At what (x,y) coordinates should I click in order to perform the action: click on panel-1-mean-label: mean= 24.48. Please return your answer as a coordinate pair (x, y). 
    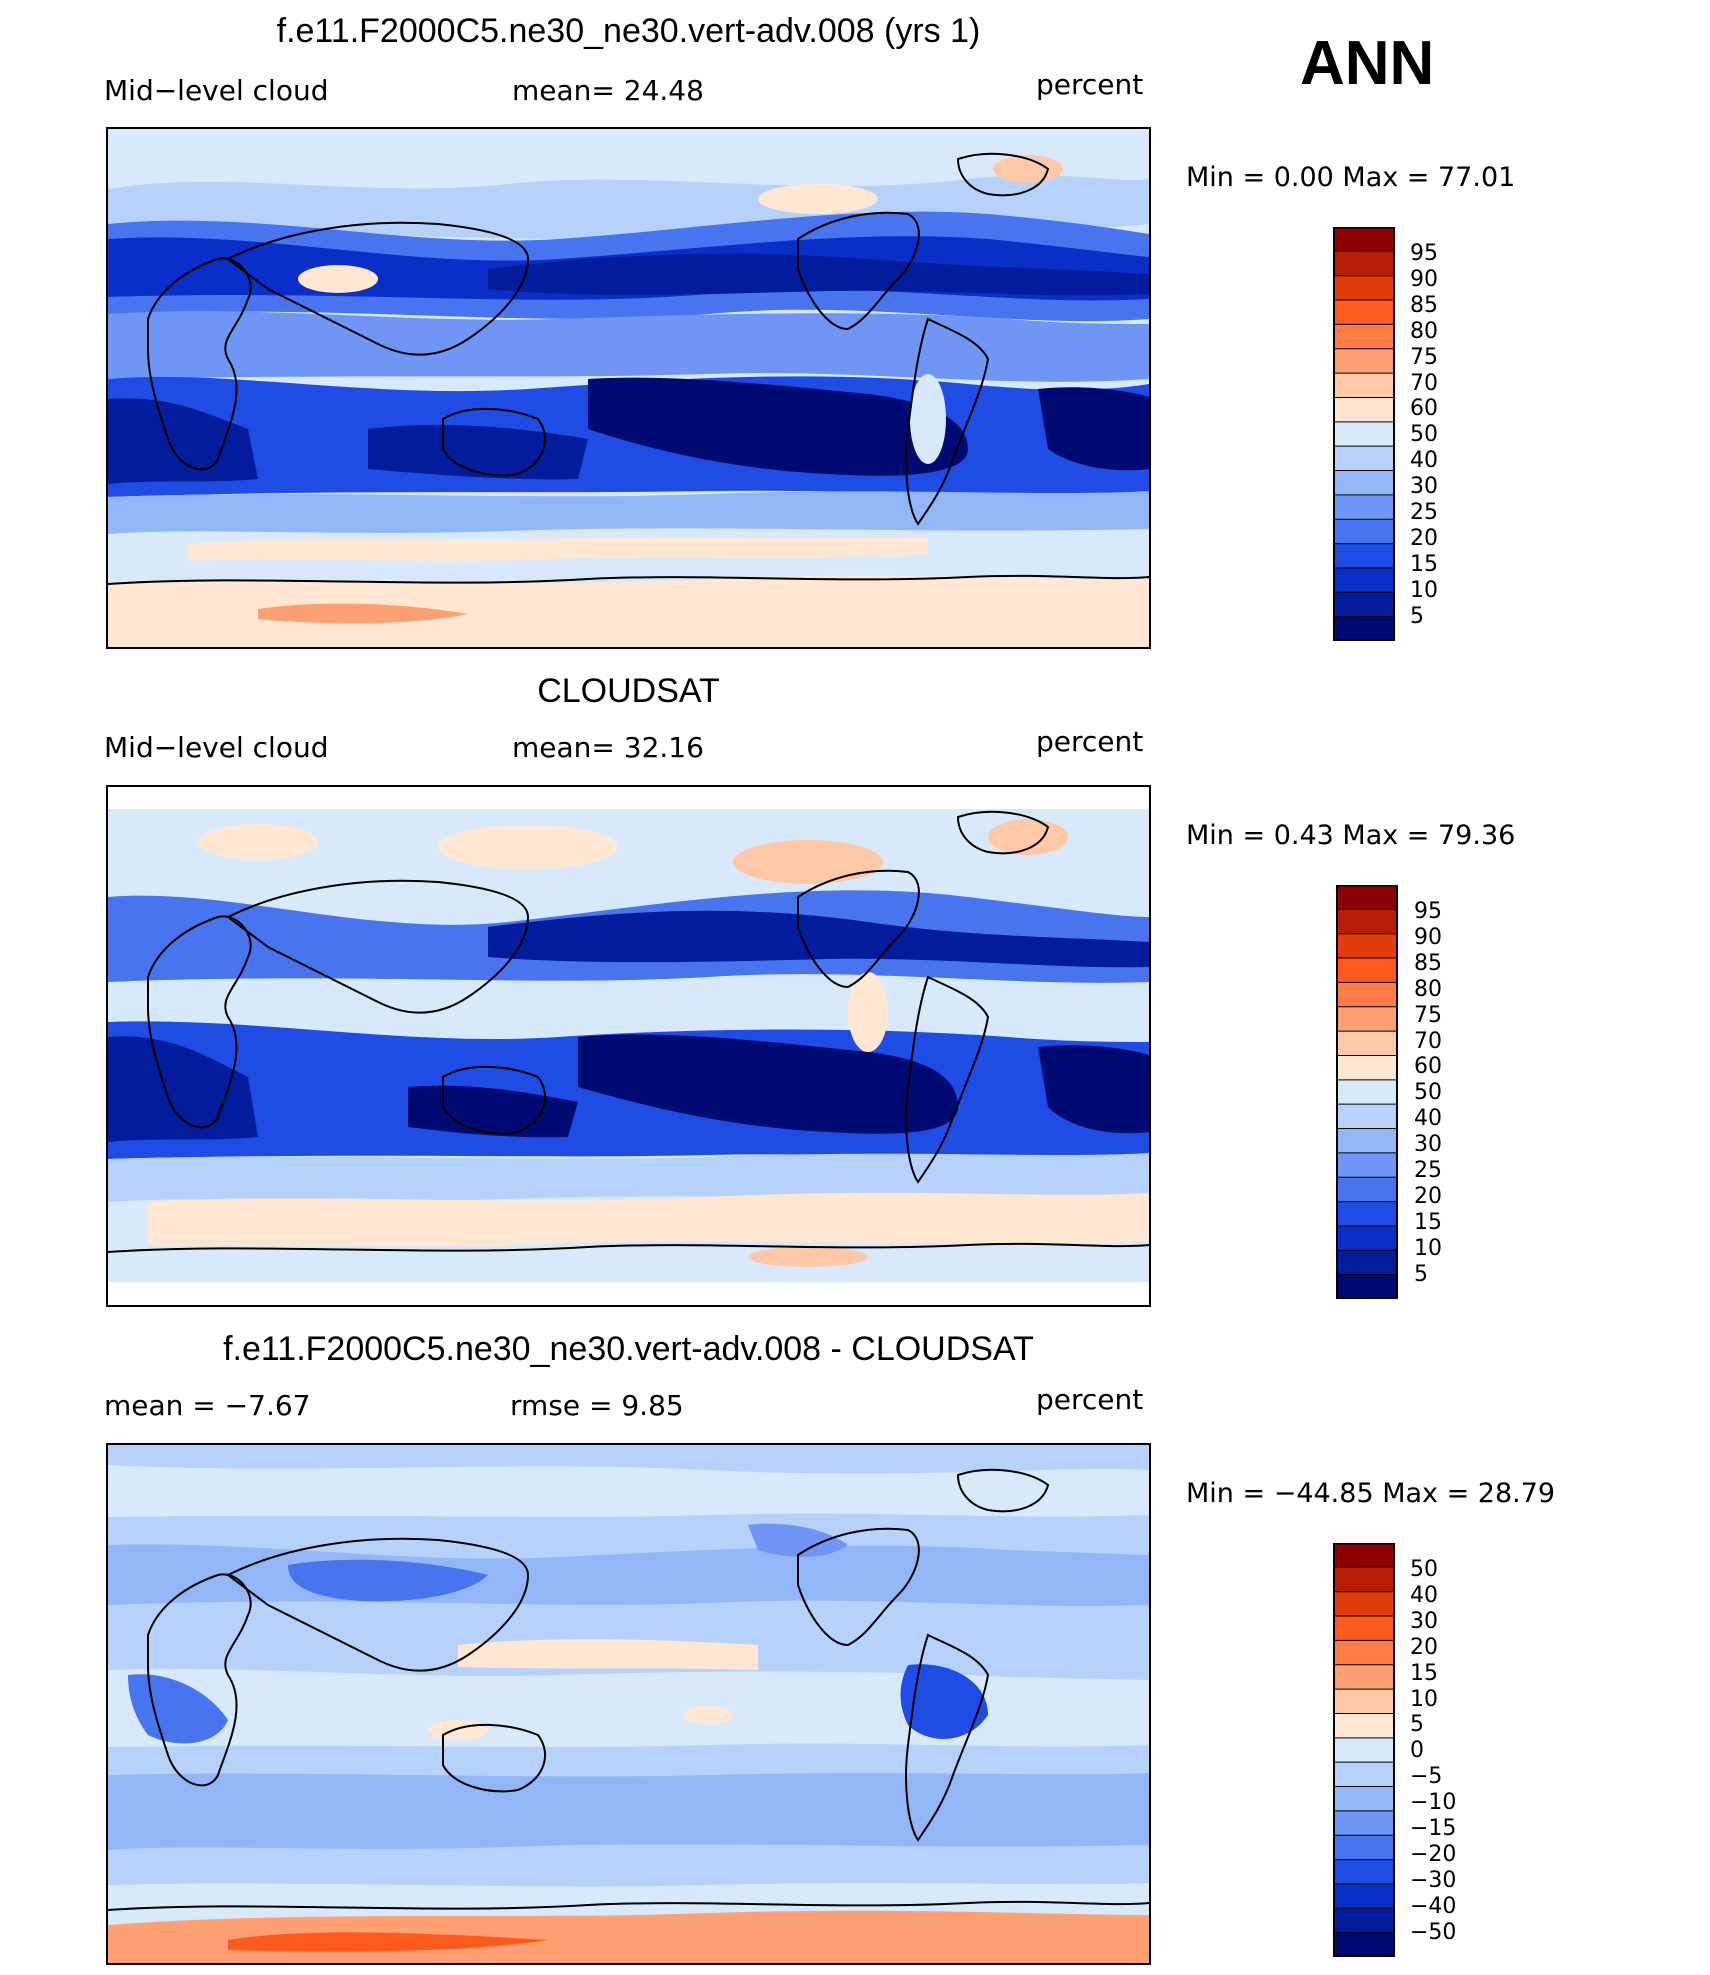
    Looking at the image, I should click on (608, 90).